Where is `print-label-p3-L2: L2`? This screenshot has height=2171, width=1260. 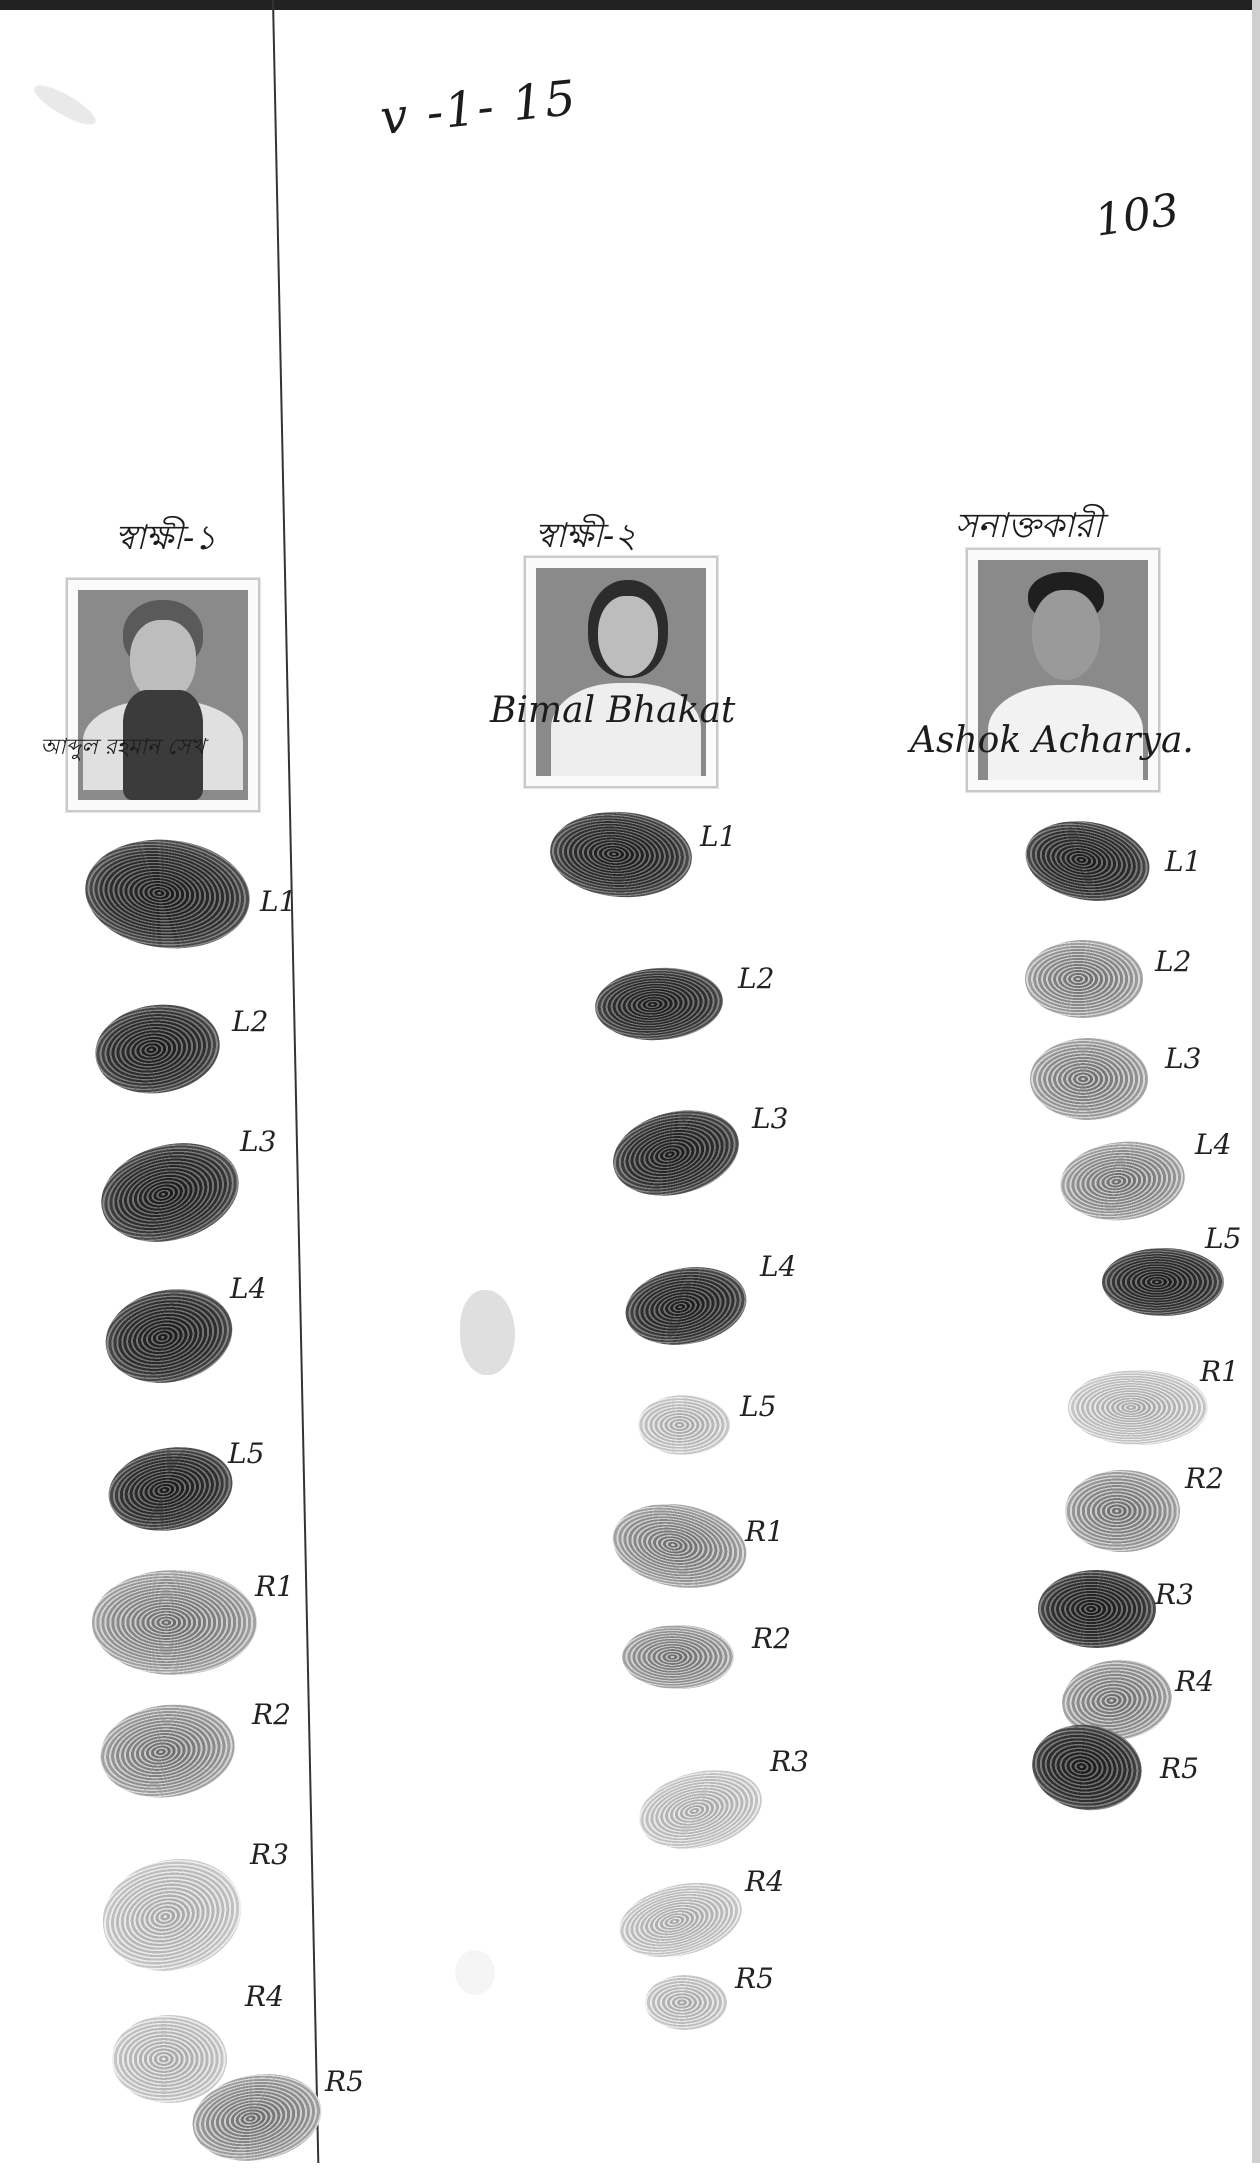
print-label-p3-L2: L2 is located at coordinates (1173, 961).